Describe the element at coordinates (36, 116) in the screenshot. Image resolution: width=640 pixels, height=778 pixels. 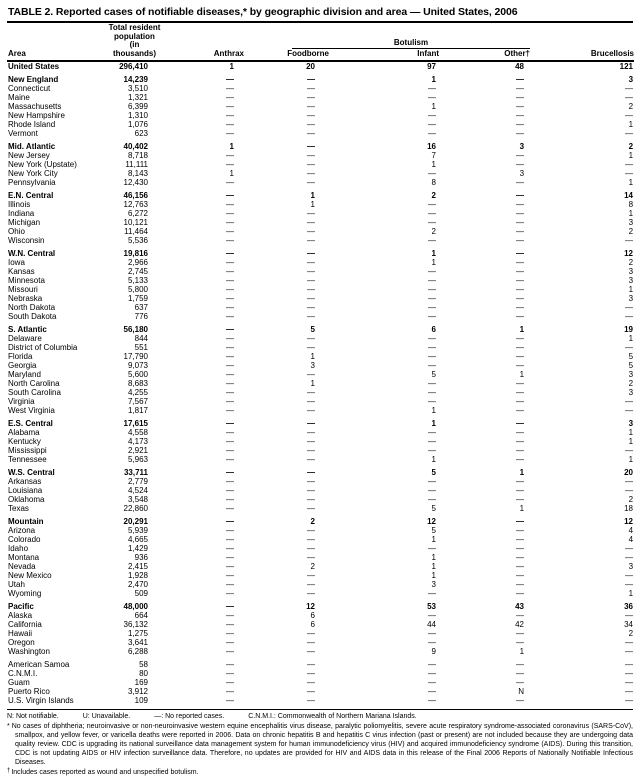
I see `area-cell: New Hampshire` at that location.